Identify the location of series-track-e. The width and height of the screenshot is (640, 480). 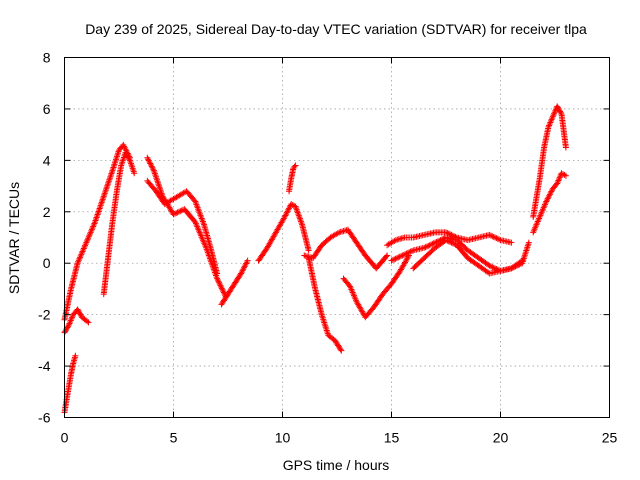
(186, 227).